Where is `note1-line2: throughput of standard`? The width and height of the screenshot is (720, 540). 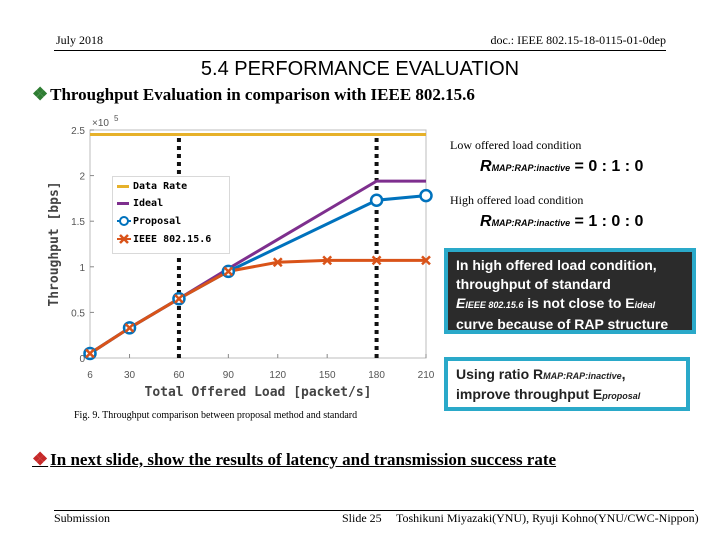
note1-line2: throughput of standard is located at coordinates (533, 284).